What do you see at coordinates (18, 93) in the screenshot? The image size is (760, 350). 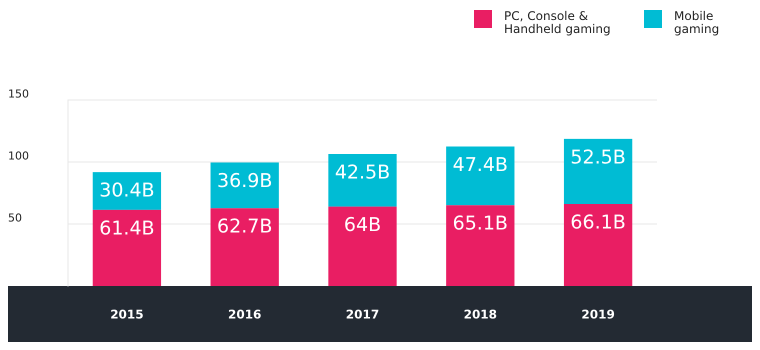 I see `y-tick-label: 150` at bounding box center [18, 93].